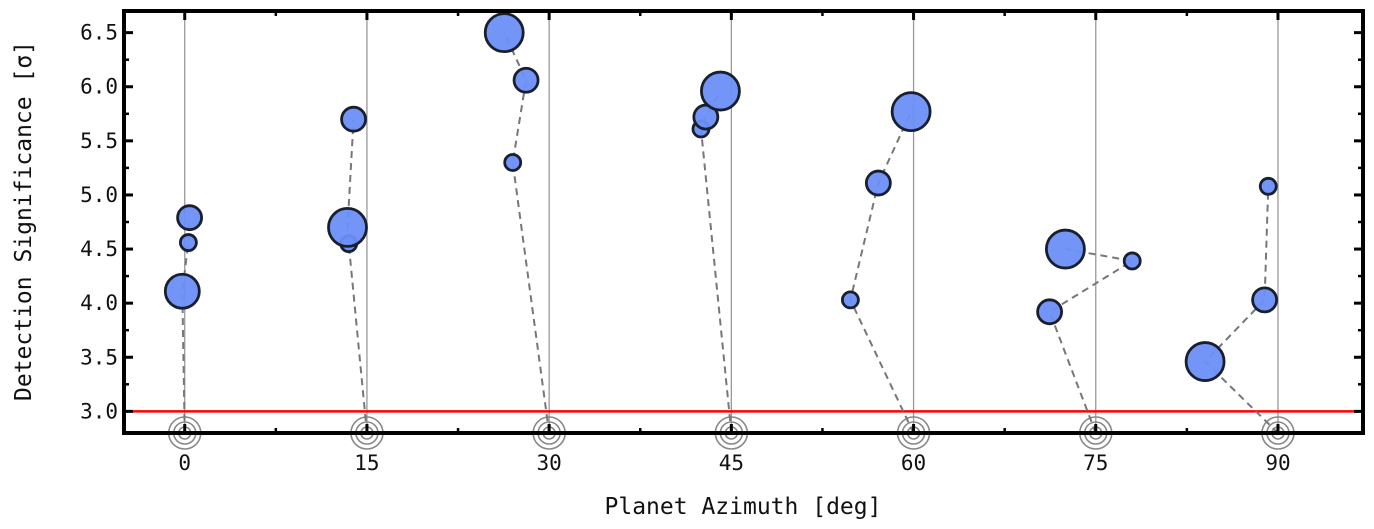 The width and height of the screenshot is (1374, 529). I want to click on x-tick-labels: 0 15 30 45 60 75 90, so click(734, 463).